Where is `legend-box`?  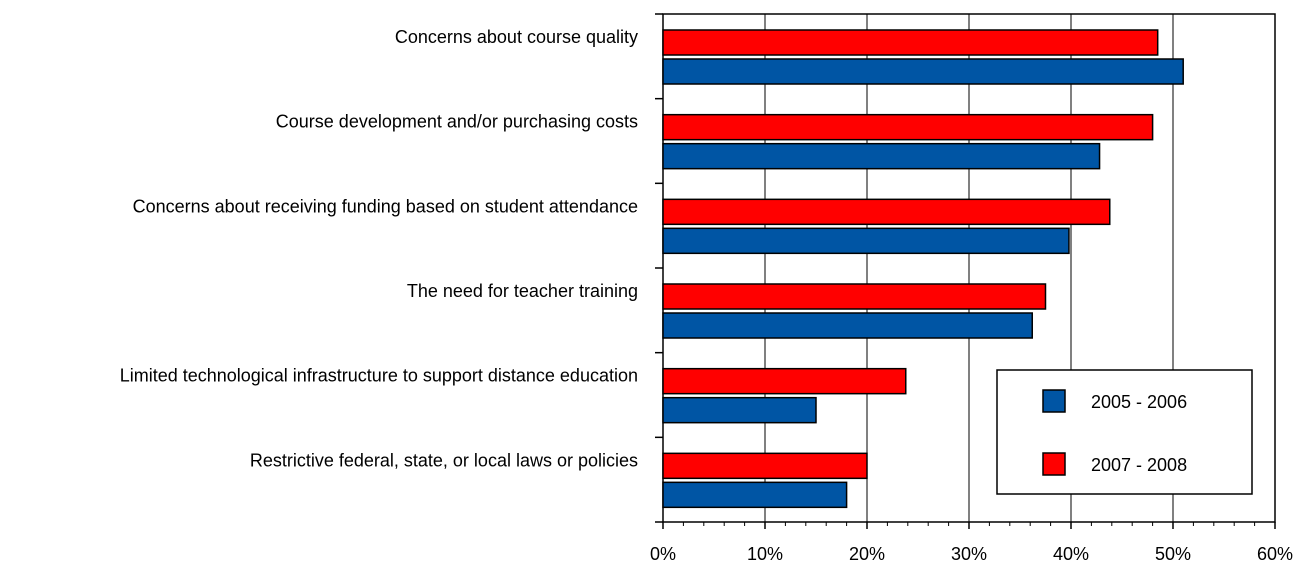
legend-box is located at coordinates (1124, 432).